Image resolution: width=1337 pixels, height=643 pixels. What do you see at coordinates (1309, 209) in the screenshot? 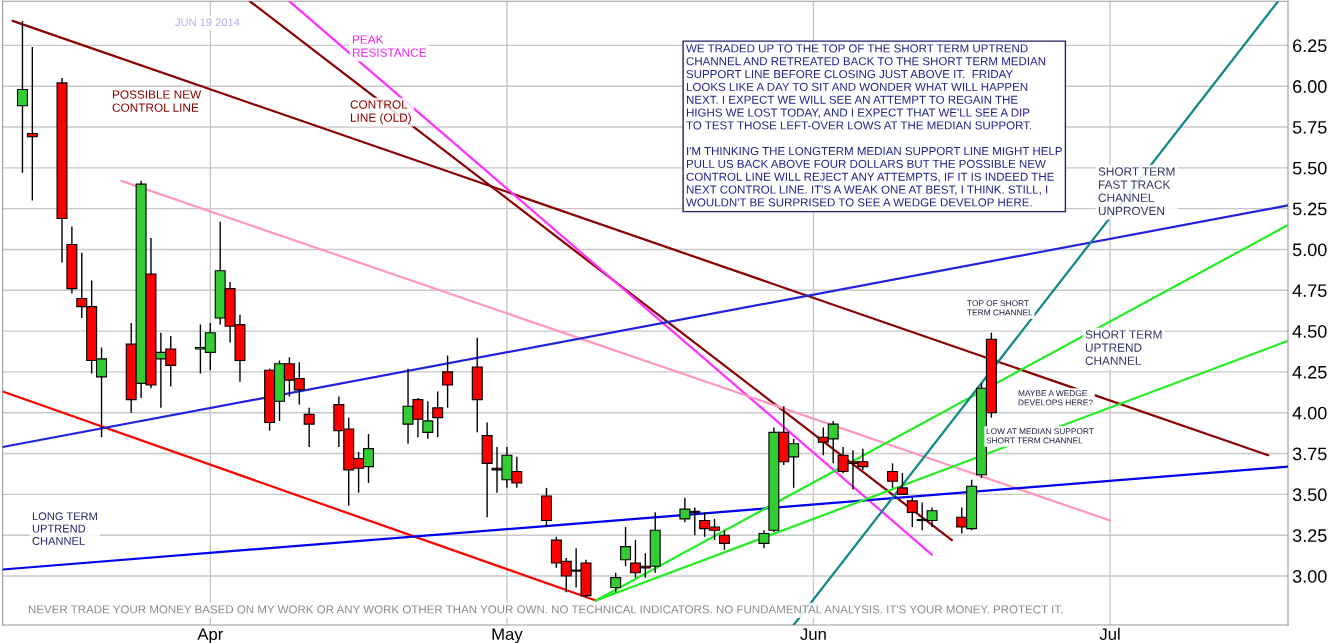
I see `y-tick-label: 5.25` at bounding box center [1309, 209].